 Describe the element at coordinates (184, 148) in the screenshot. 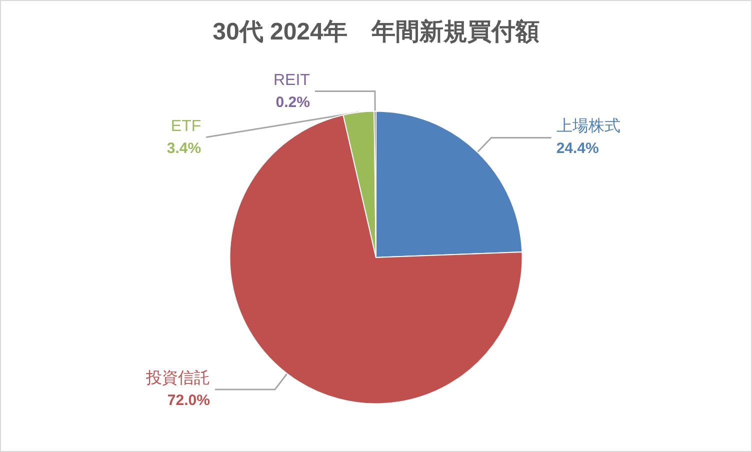

I see `data-label: 3.4%` at that location.